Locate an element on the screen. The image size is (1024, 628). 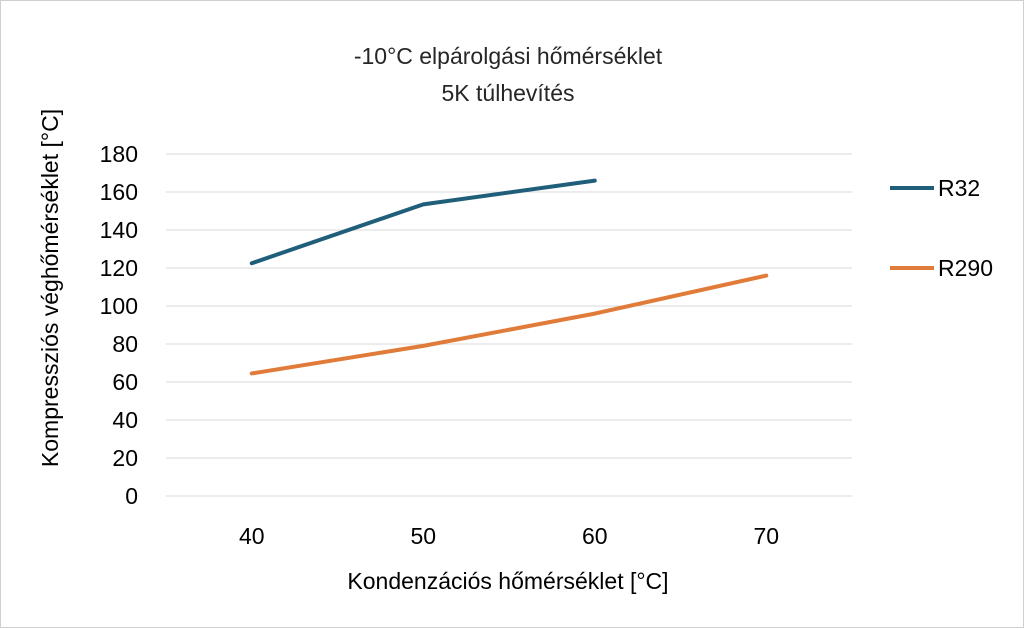
y-tick-label: 120 is located at coordinates (119, 268).